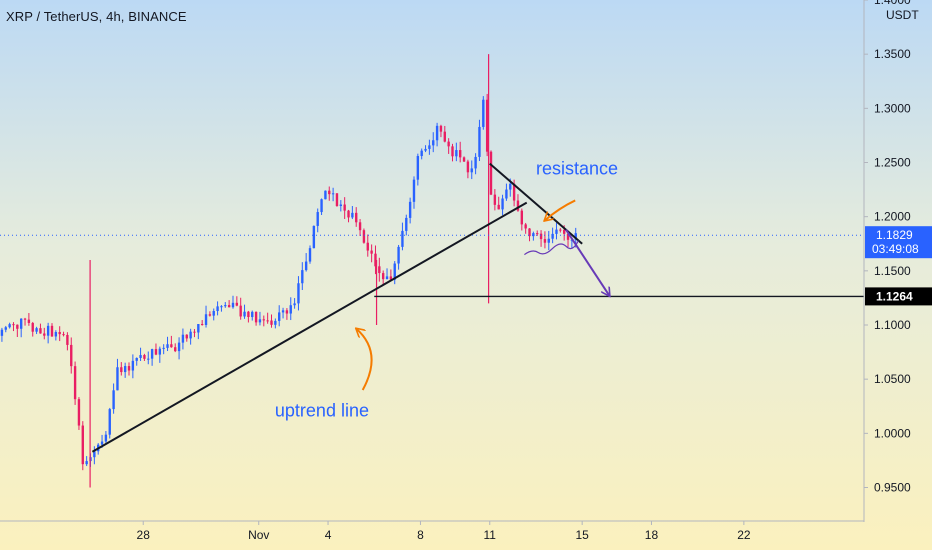 This screenshot has height=550, width=932. Describe the element at coordinates (582, 535) in the screenshot. I see `time-tick-label: 15` at that location.